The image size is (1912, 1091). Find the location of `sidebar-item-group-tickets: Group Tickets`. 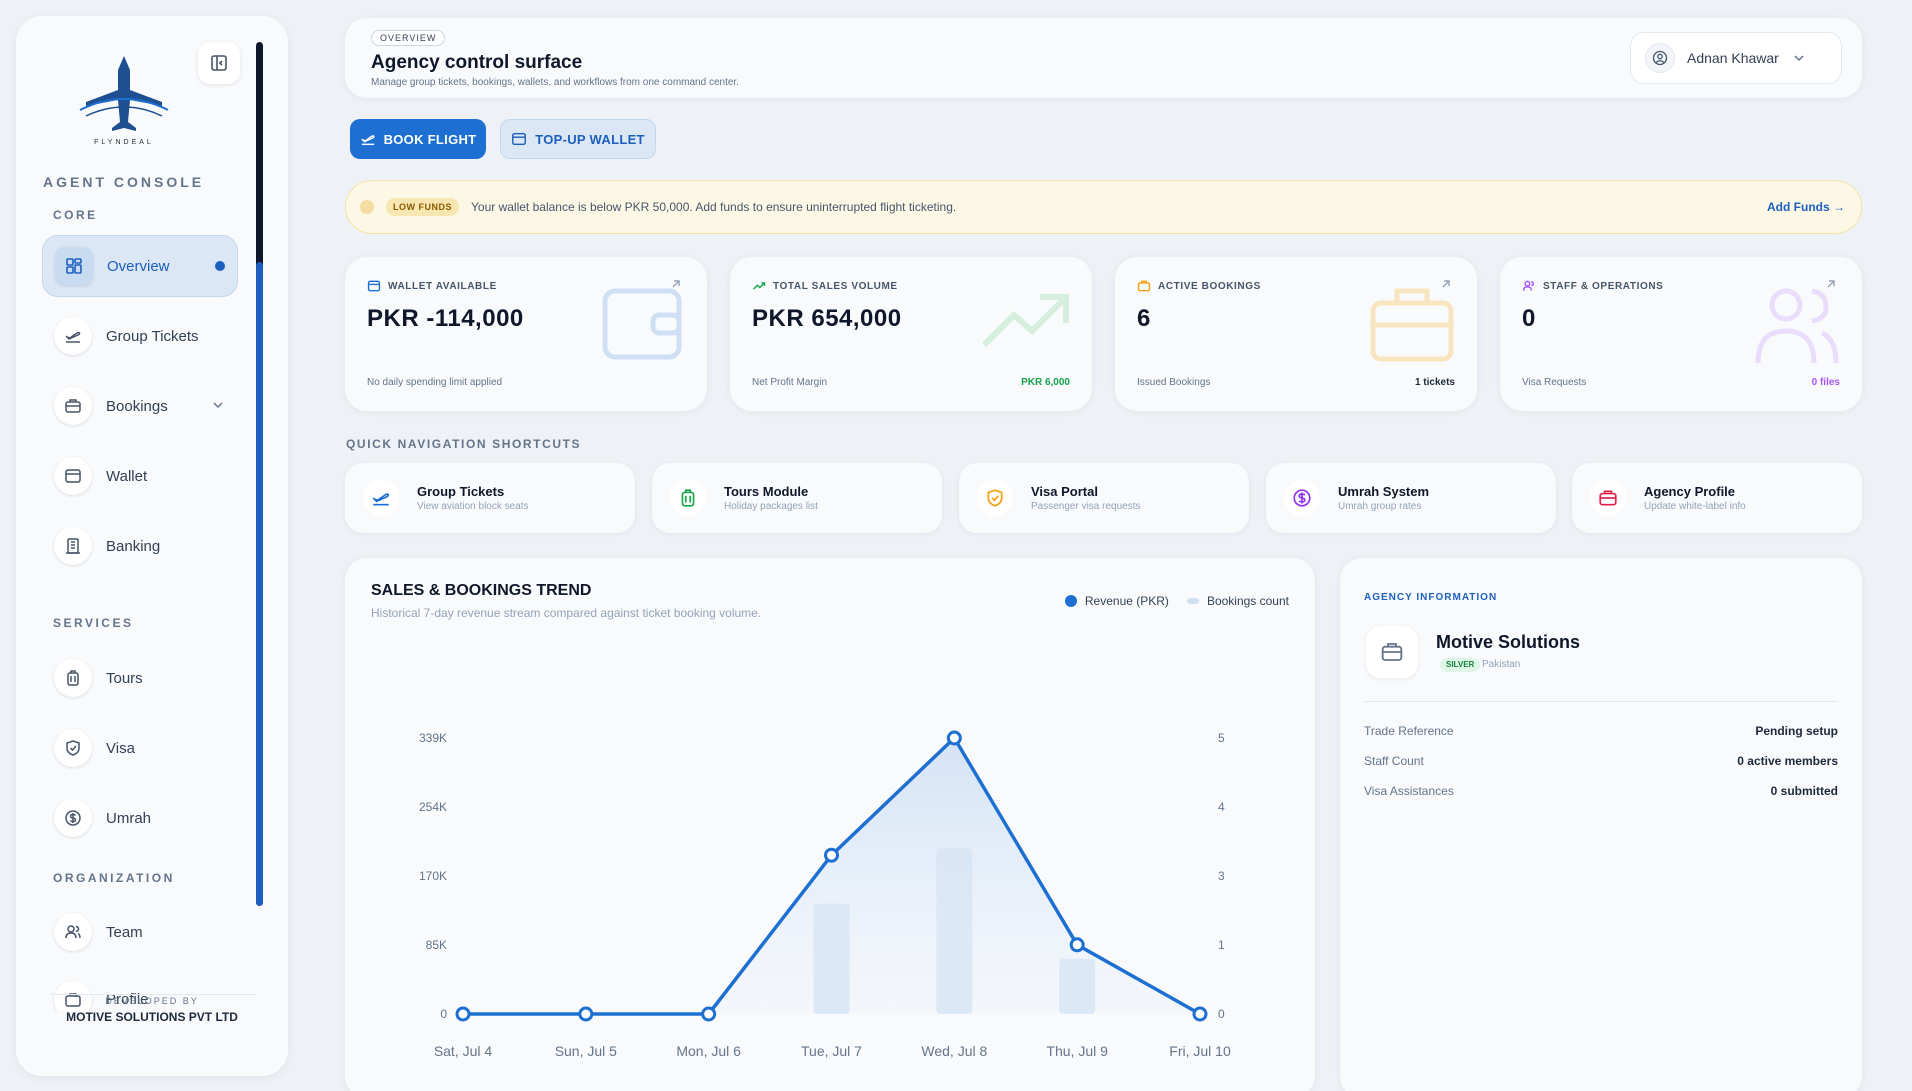

sidebar-item-group-tickets: Group Tickets is located at coordinates (140, 336).